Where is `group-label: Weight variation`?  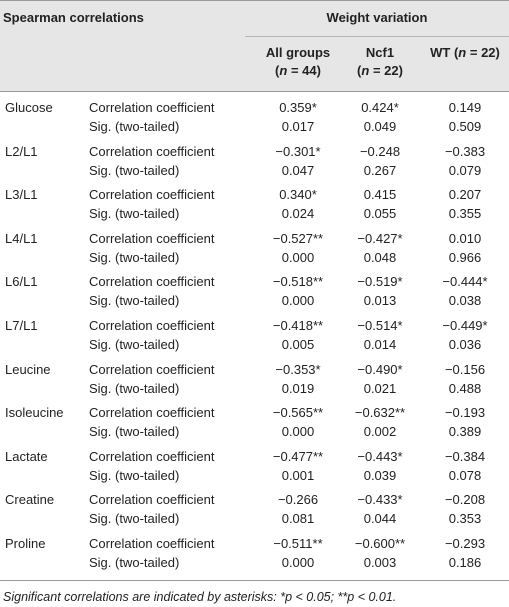
group-label: Weight variation is located at coordinates (377, 17).